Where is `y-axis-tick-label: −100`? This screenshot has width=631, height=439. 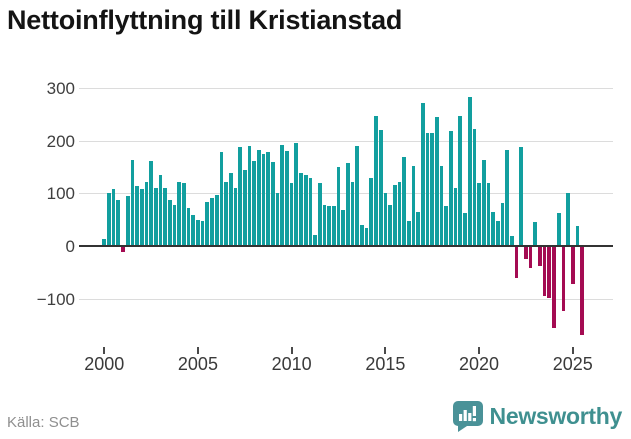 y-axis-tick-label: −100 is located at coordinates (55, 299).